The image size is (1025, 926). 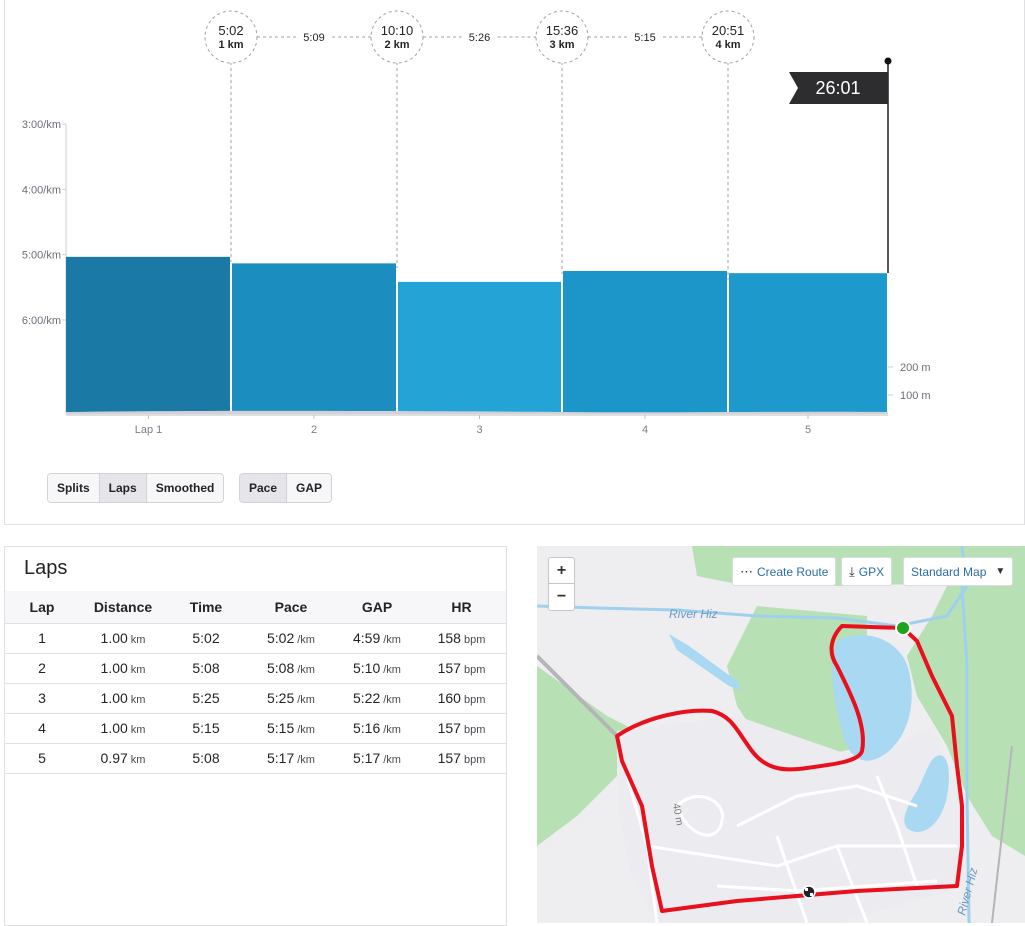 I want to click on lap-number: 4, so click(x=42, y=728).